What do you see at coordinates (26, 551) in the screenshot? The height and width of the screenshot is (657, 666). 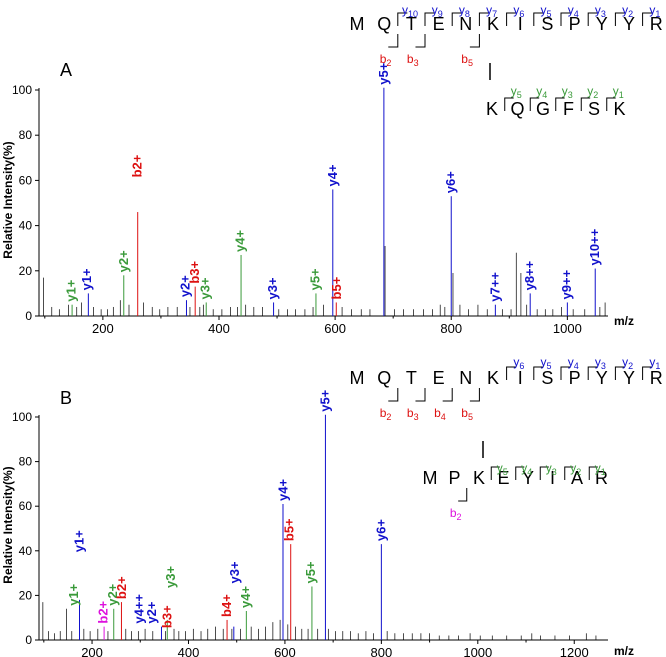 I see `y-tick-label: 40` at bounding box center [26, 551].